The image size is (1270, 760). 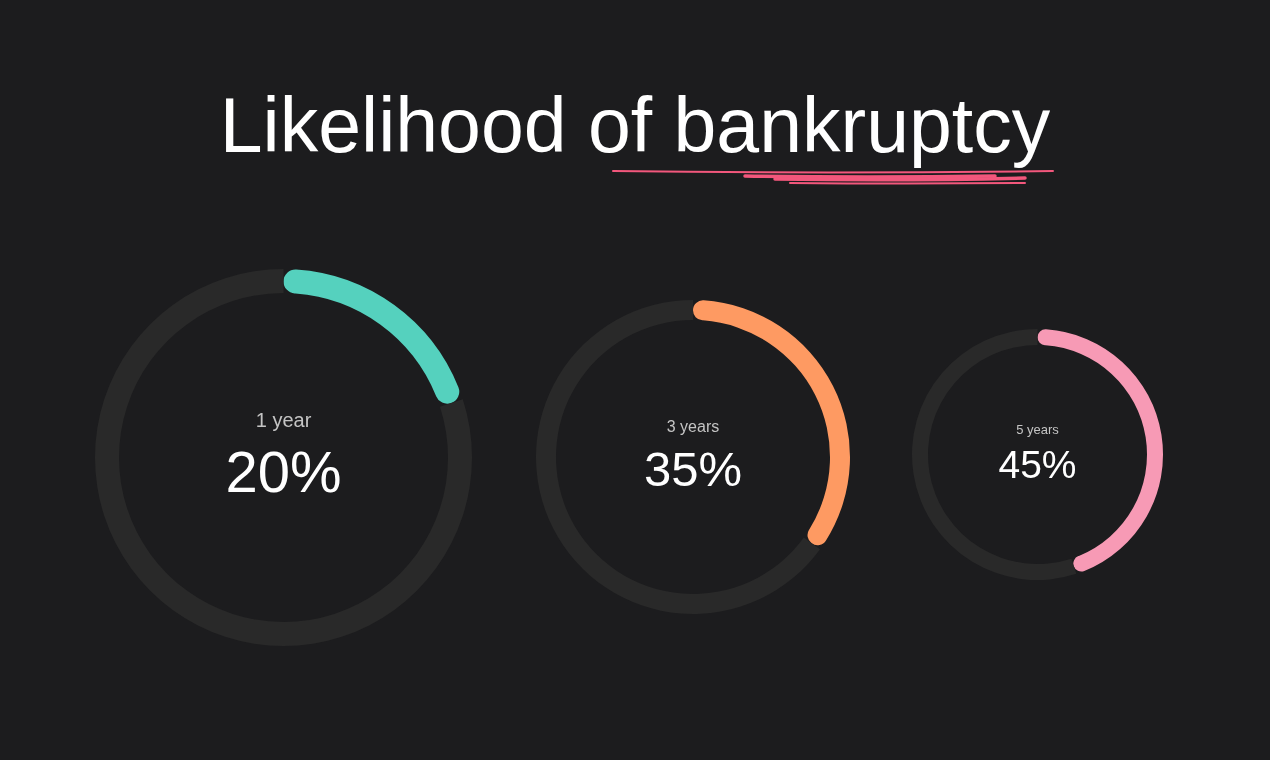 I want to click on slice-label: 3 years, so click(x=693, y=426).